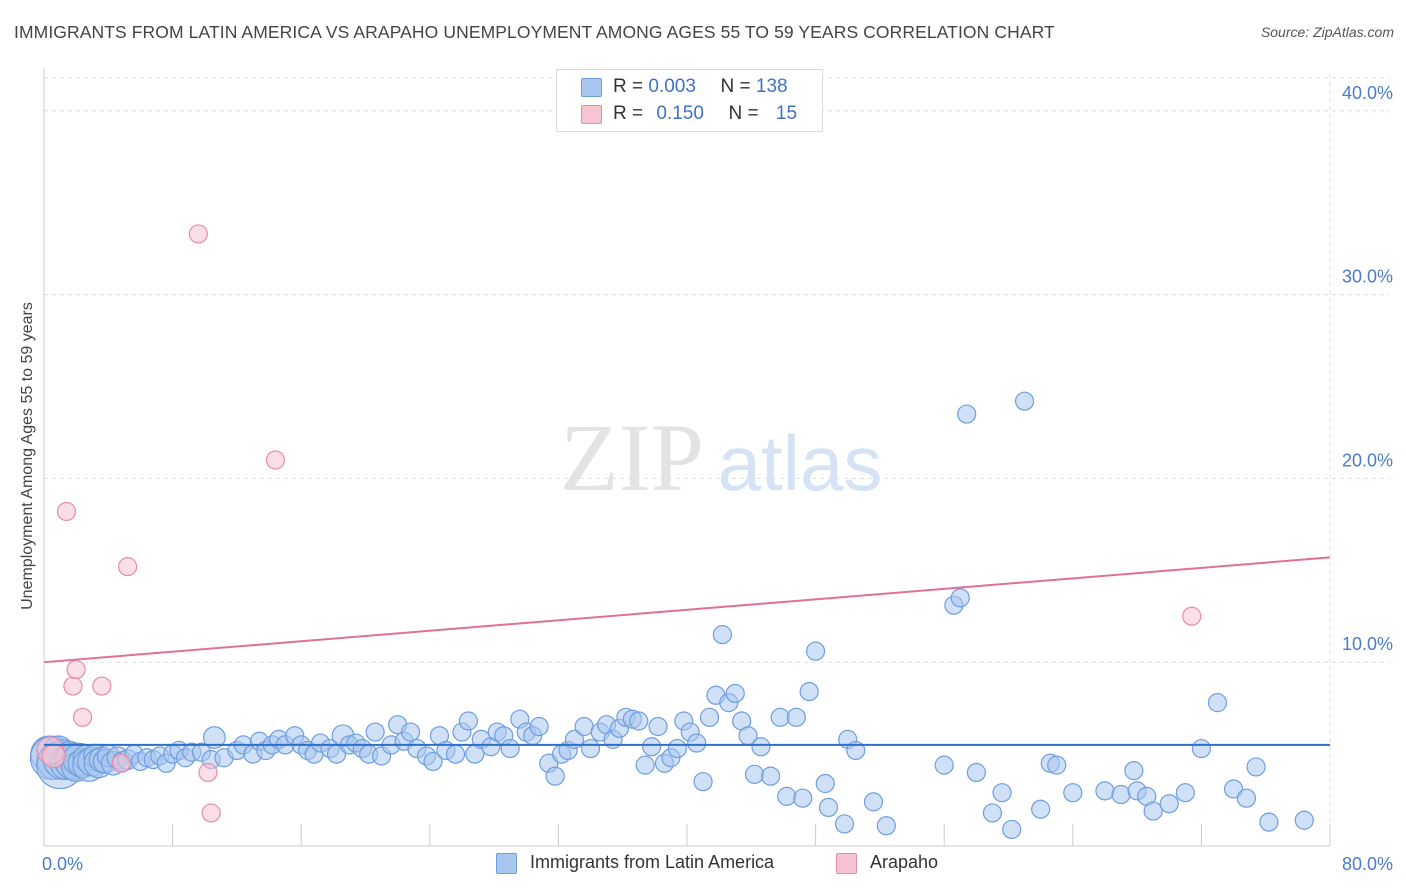 This screenshot has width=1406, height=892. What do you see at coordinates (800, 463) in the screenshot?
I see `watermark-atlas: atlas` at bounding box center [800, 463].